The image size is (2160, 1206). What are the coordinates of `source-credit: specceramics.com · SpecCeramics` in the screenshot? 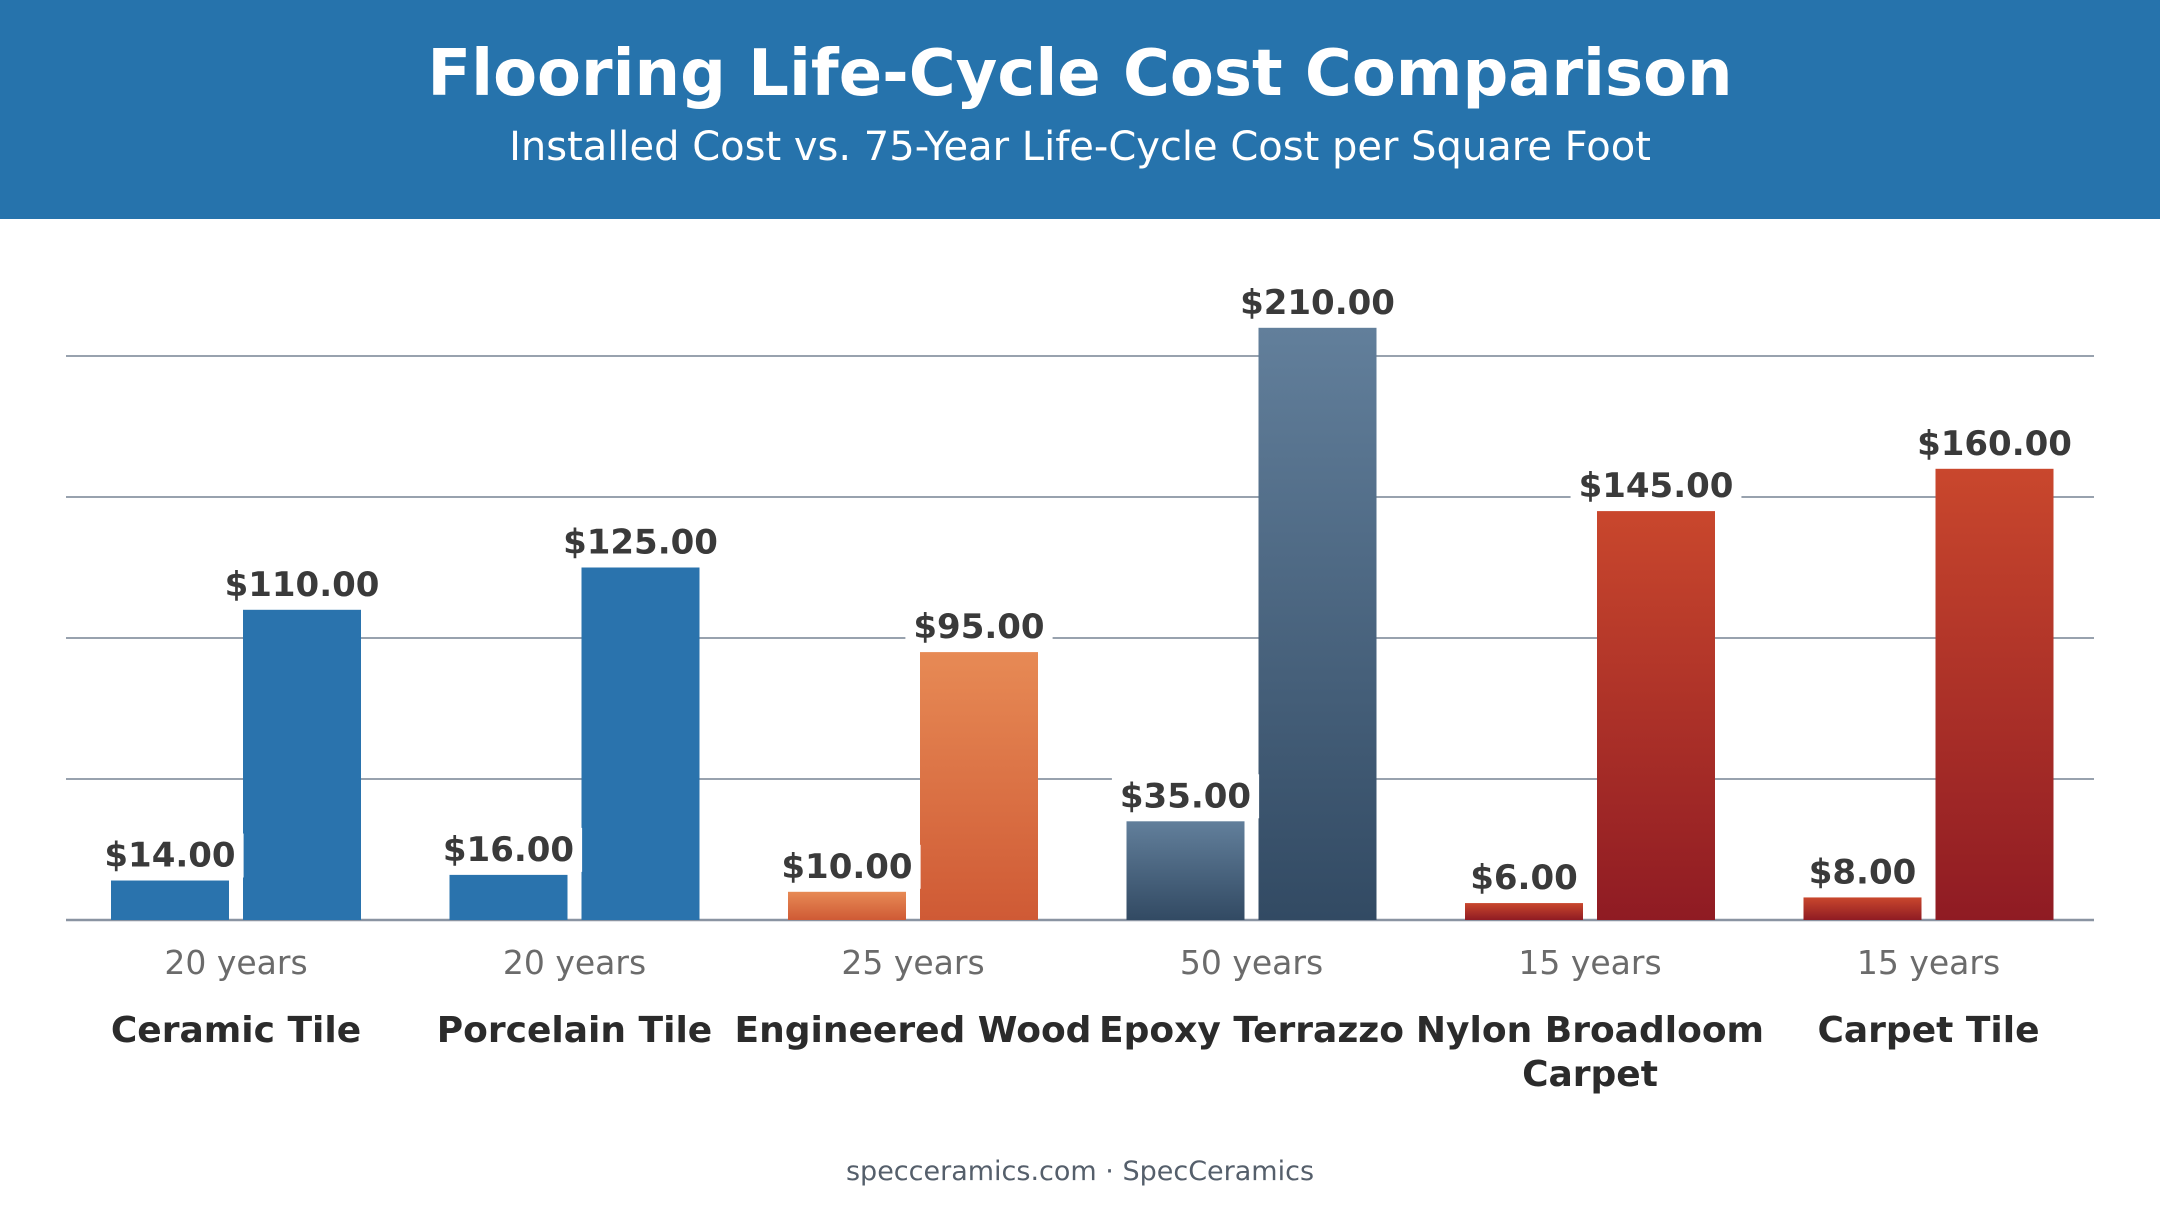 It's located at (1080, 1171).